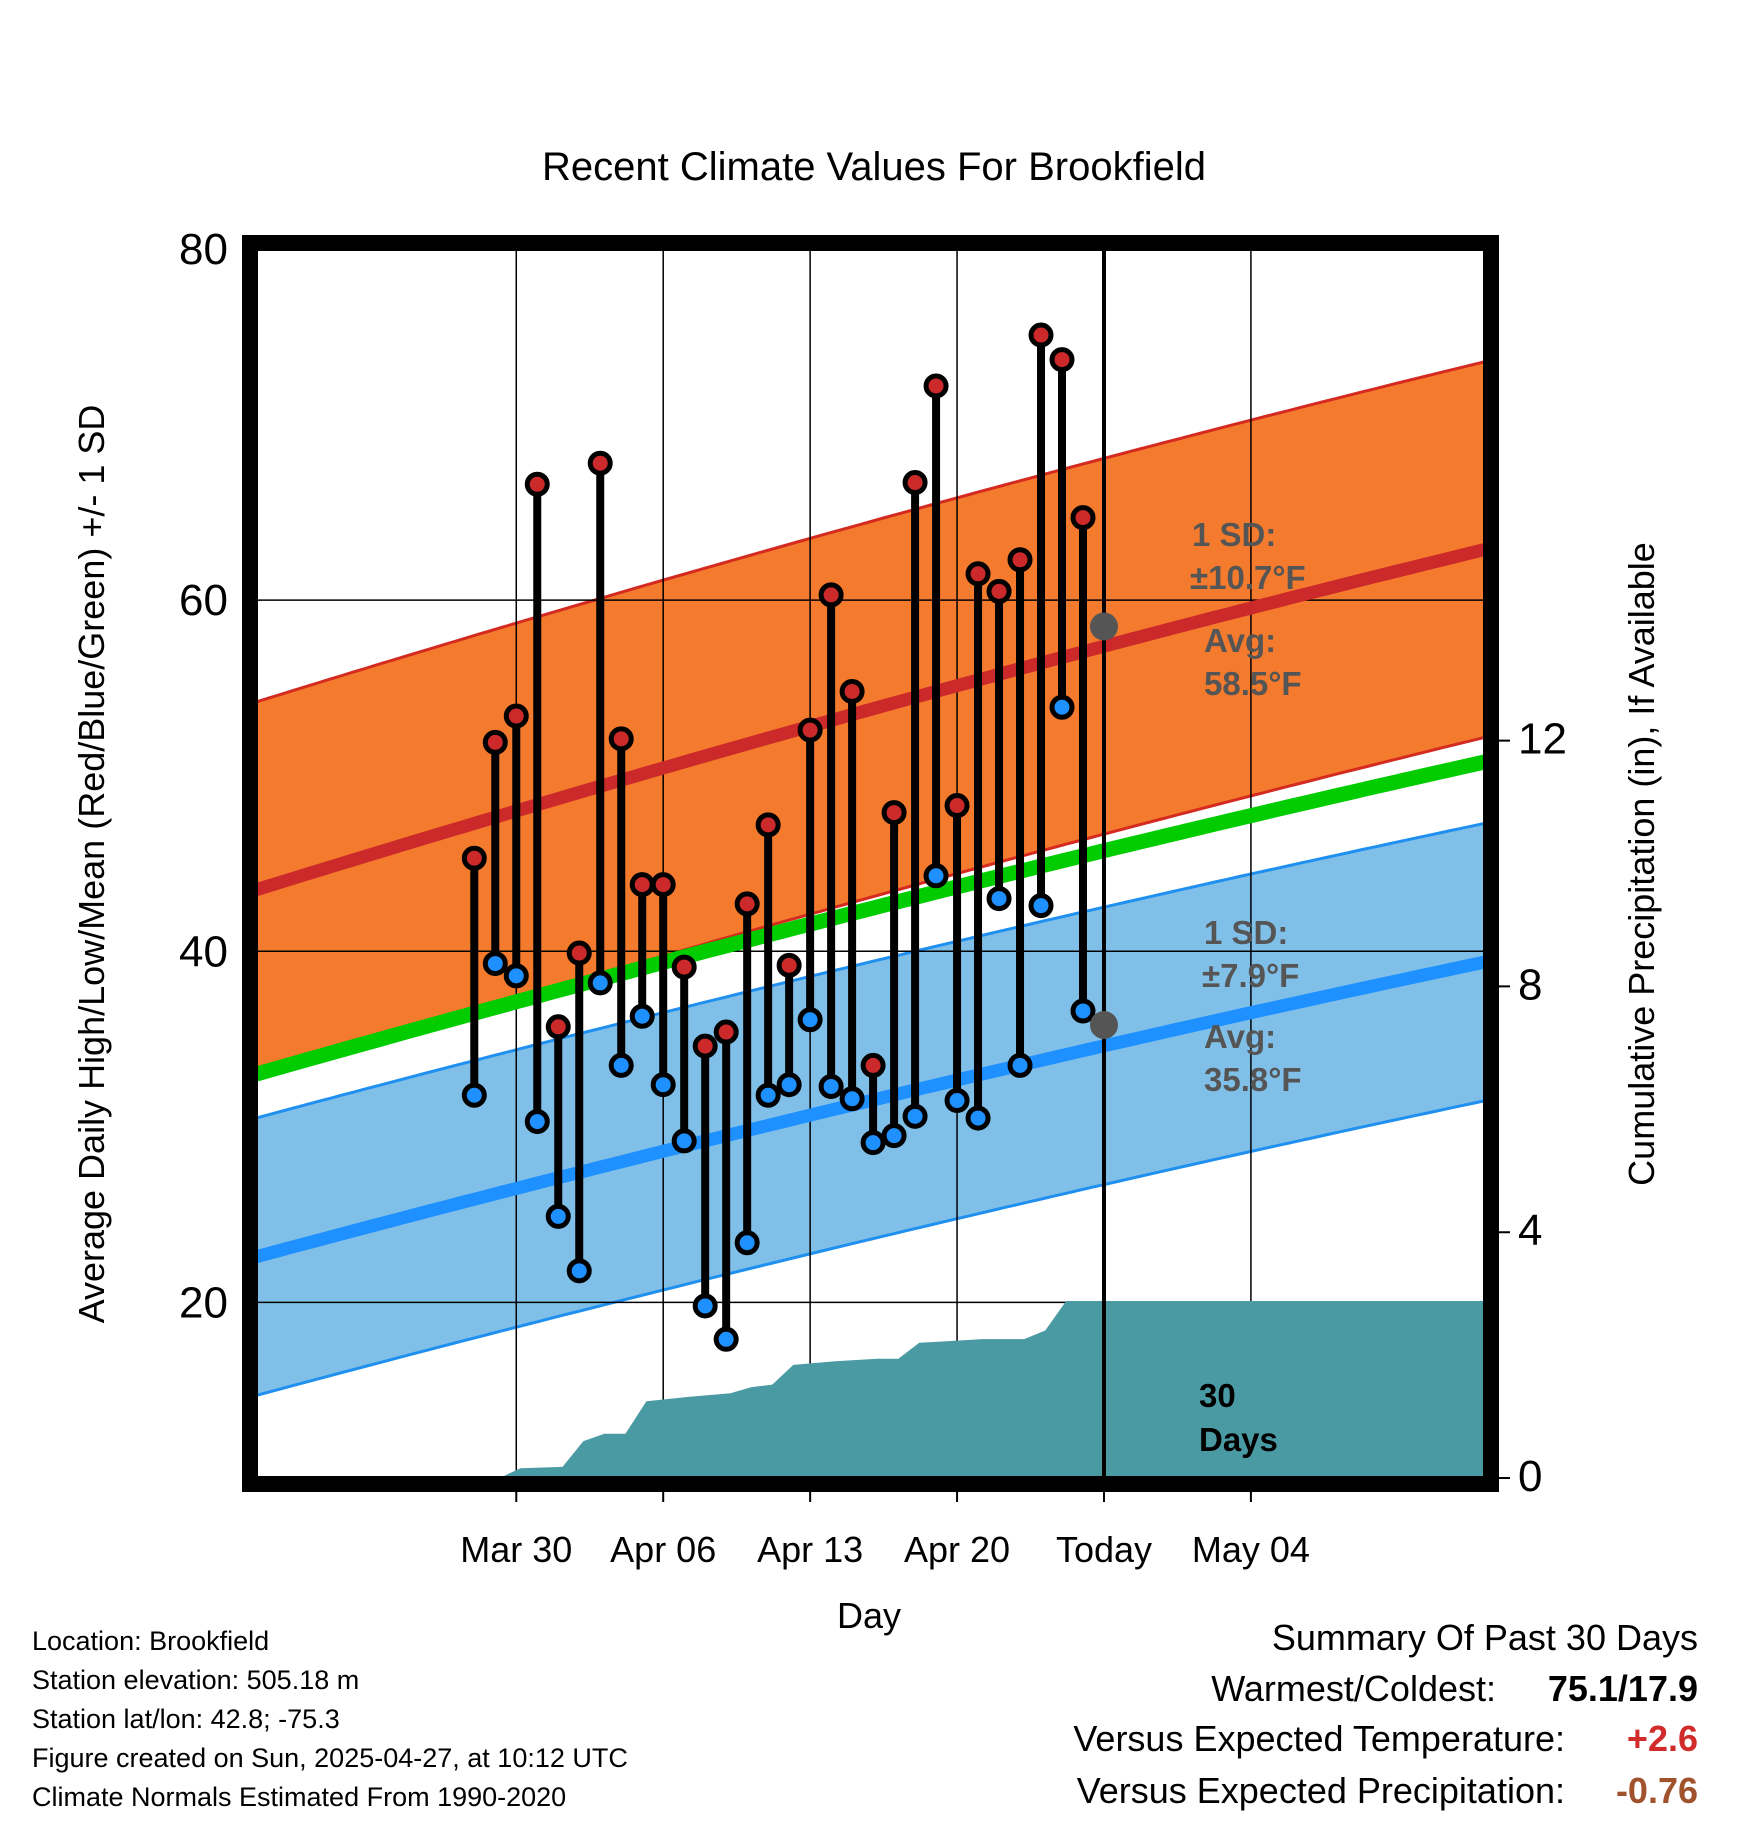 The height and width of the screenshot is (1828, 1748). I want to click on x-tick-label-1: Apr 06, so click(663, 1549).